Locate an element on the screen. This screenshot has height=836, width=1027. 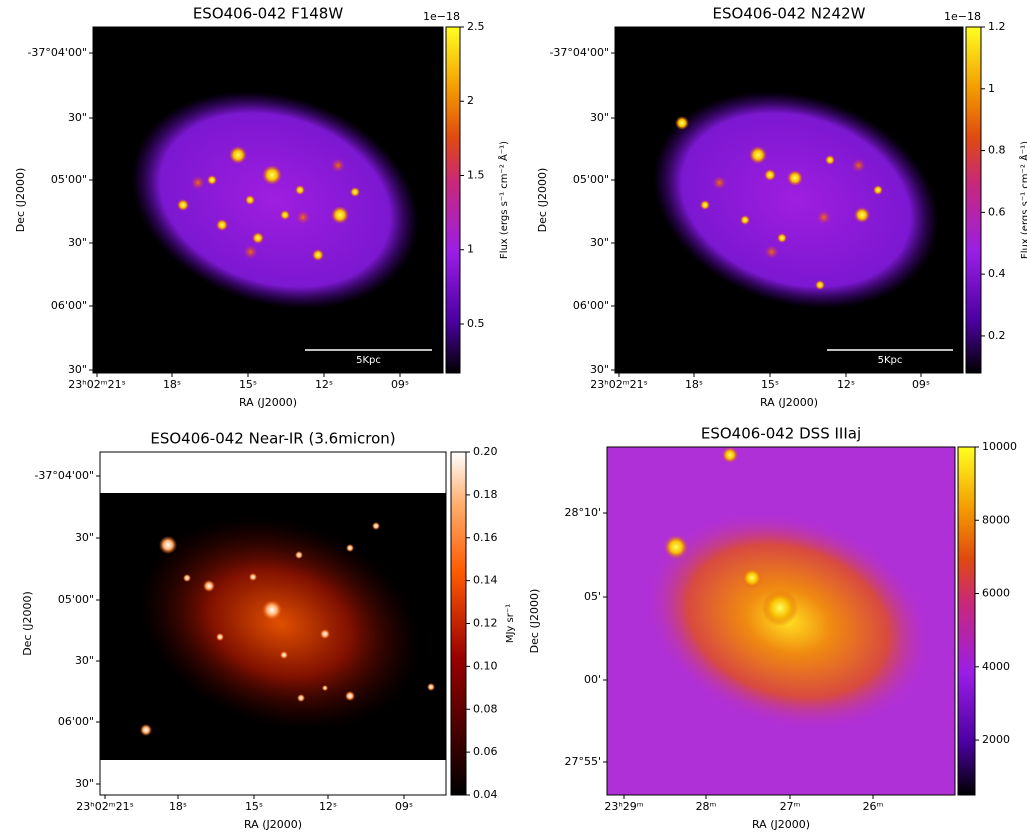
colorbar-tick-label: 10000 is located at coordinates (999, 446).